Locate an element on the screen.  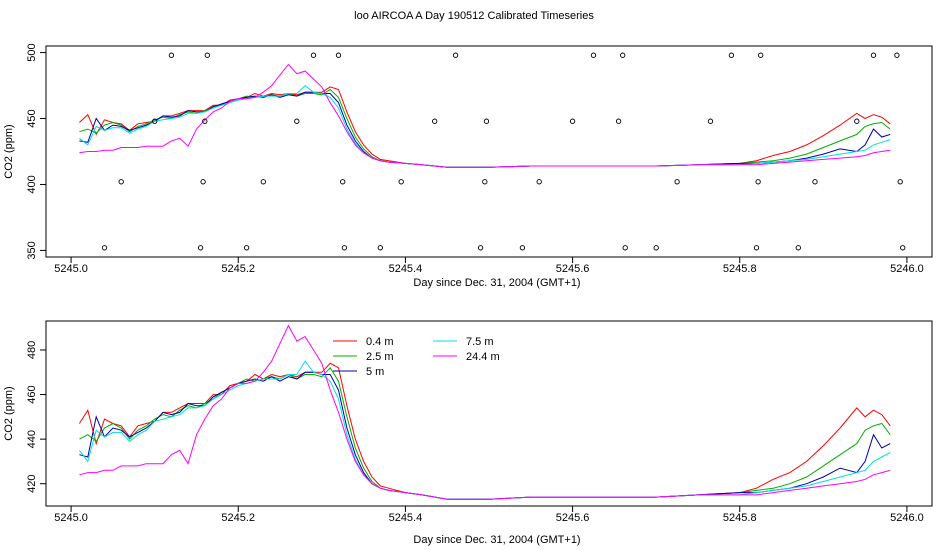
legend-label: 0.4 m is located at coordinates (380, 342).